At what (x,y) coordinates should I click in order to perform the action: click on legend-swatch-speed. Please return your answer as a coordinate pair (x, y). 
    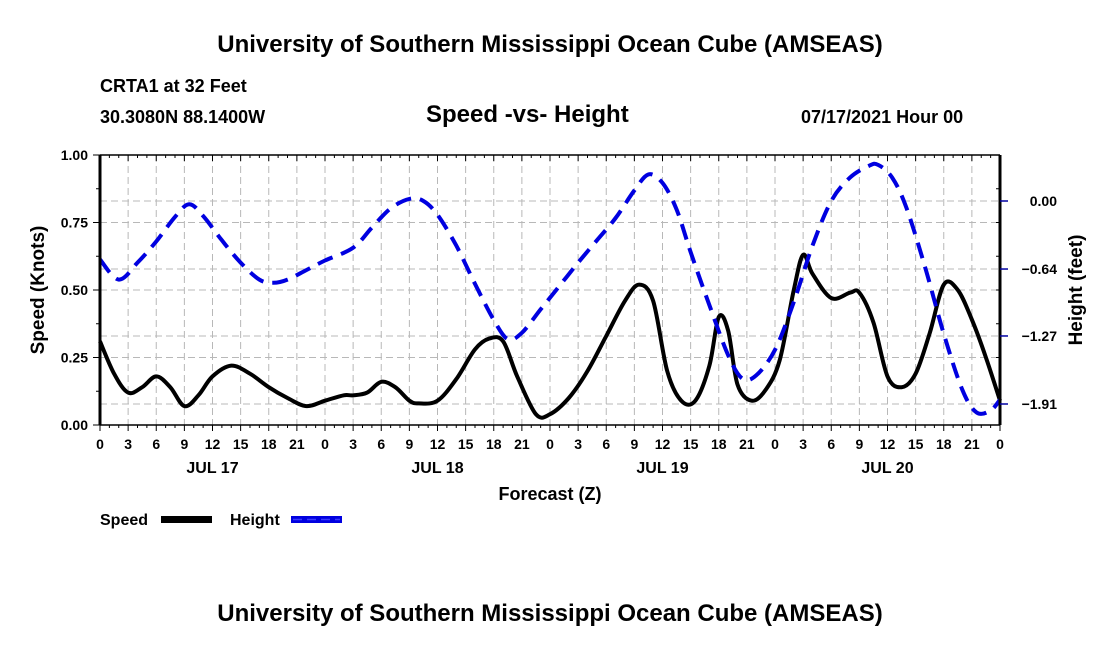
    Looking at the image, I should click on (186, 519).